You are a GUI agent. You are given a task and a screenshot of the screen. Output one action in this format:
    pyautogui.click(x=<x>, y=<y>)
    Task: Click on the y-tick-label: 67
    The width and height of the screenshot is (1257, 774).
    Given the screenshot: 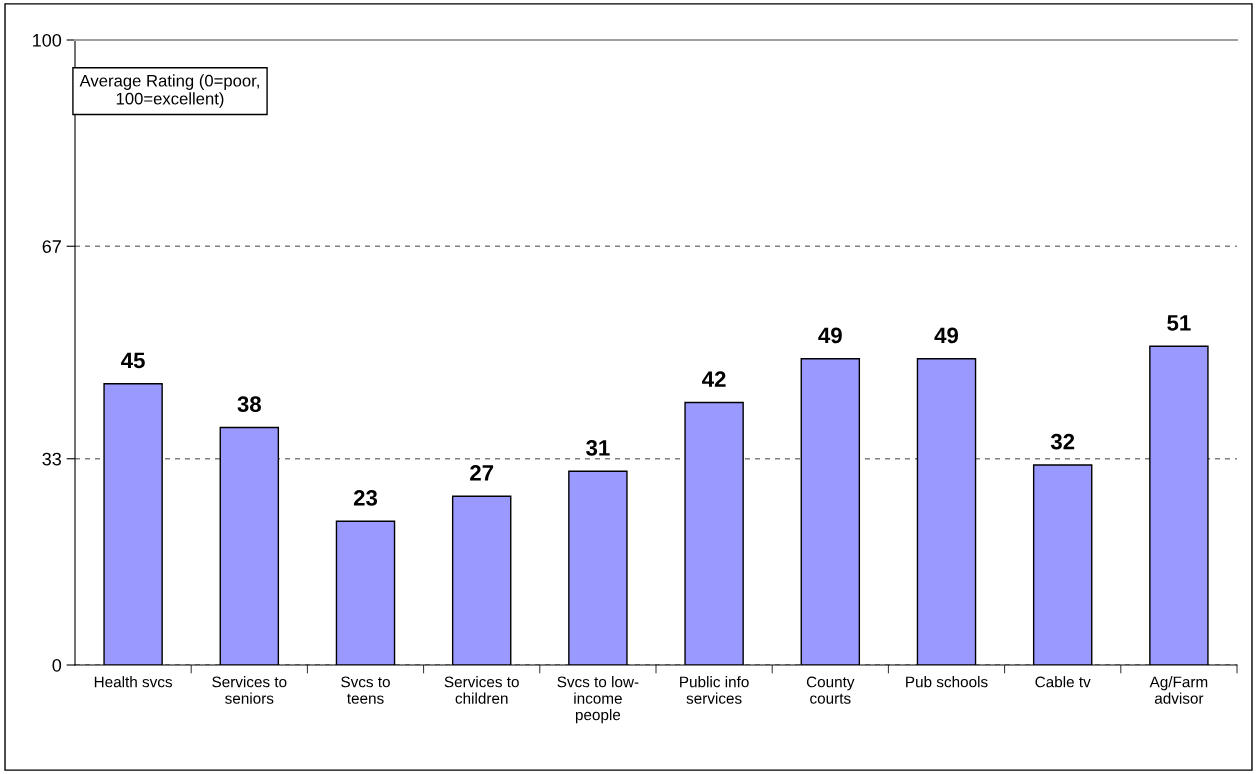 What is the action you would take?
    pyautogui.click(x=51, y=246)
    